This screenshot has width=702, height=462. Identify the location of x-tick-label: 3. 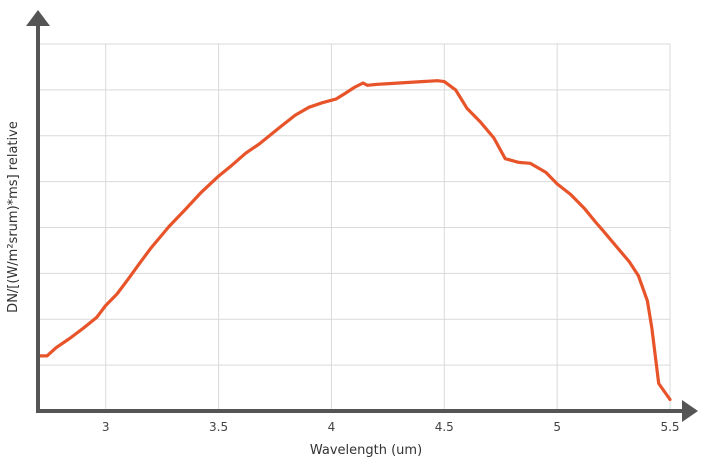
(106, 427).